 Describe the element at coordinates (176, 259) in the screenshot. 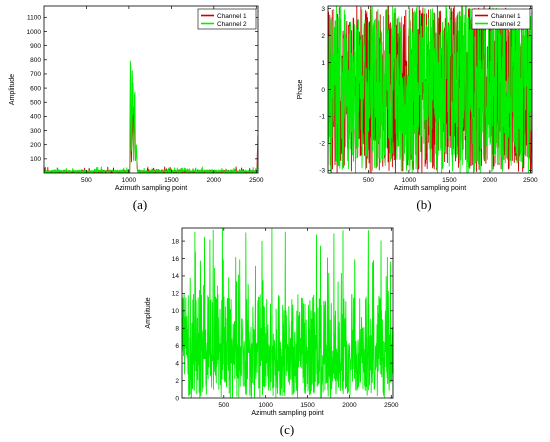

I see `y-tick-label-c: 16` at that location.